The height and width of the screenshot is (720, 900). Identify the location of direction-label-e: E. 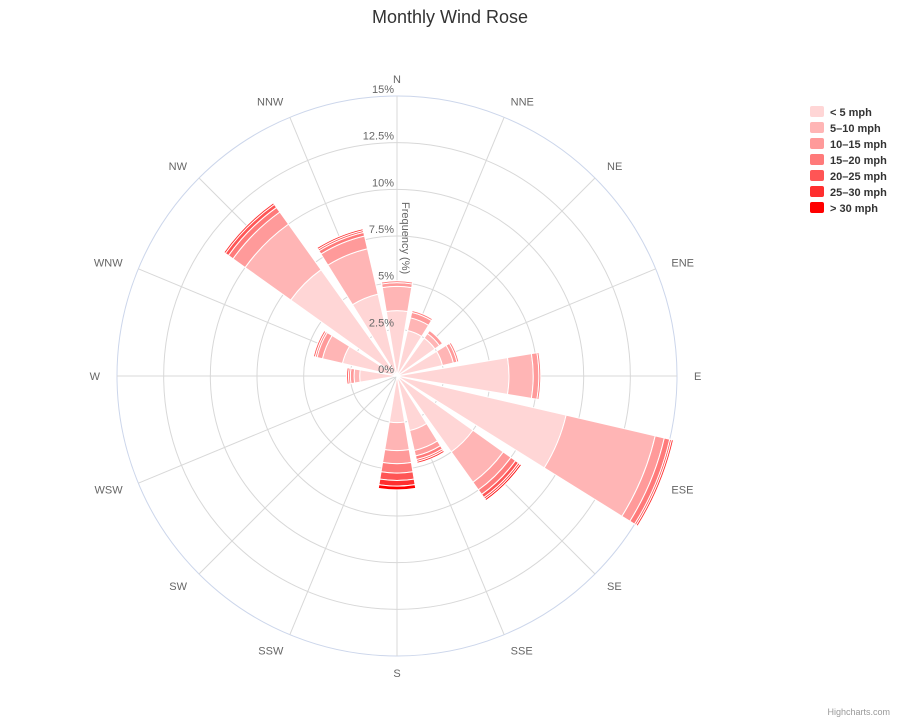
(697, 377).